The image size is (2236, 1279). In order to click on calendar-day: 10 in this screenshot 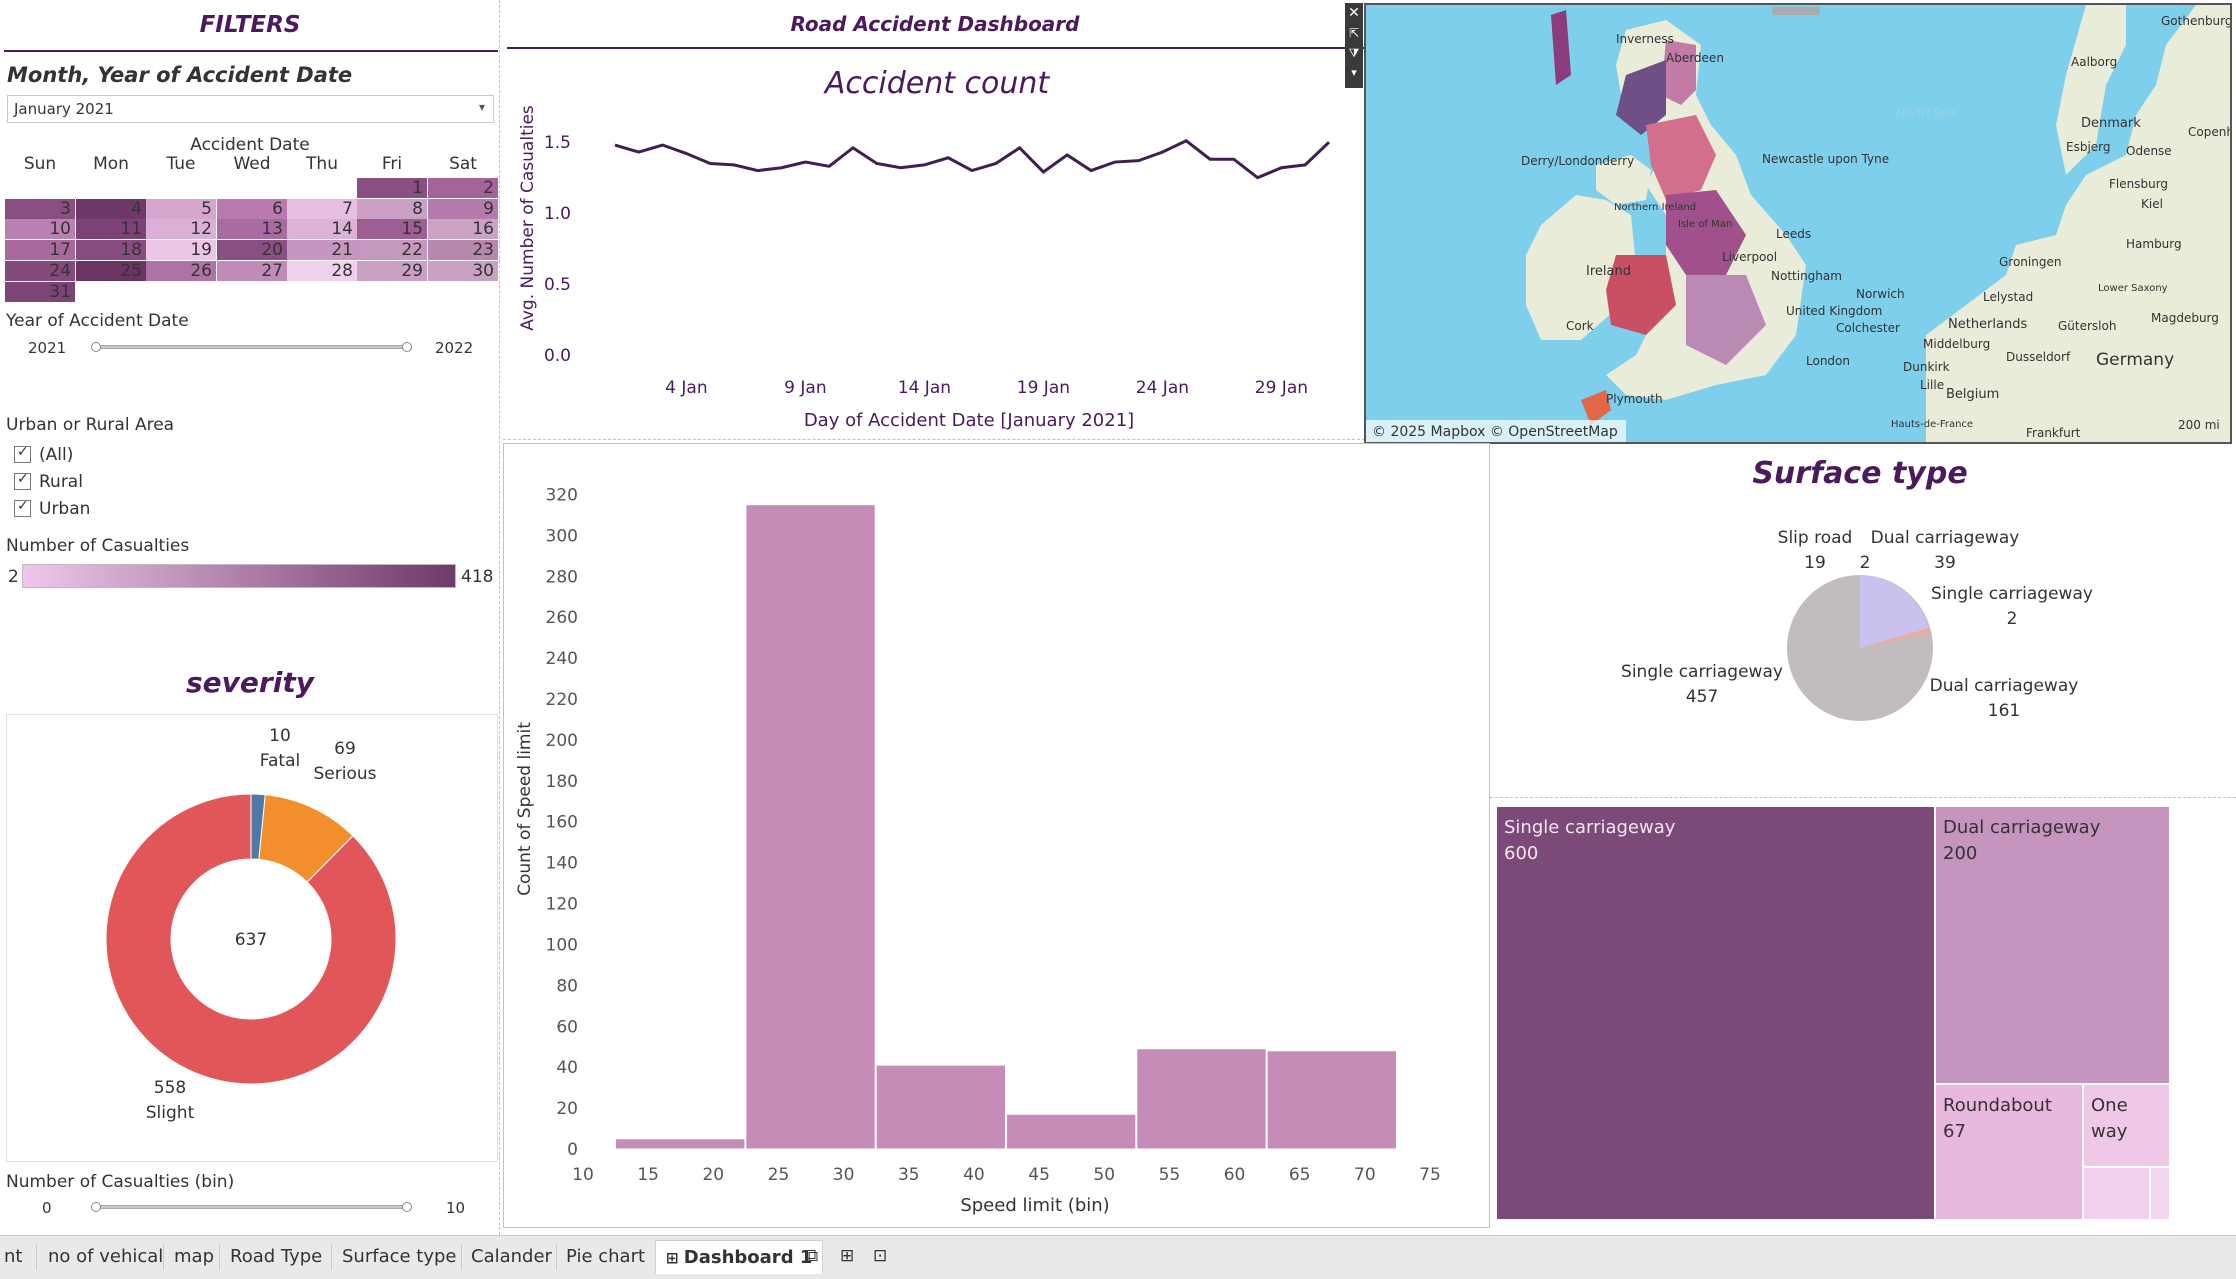, I will do `click(40, 229)`.